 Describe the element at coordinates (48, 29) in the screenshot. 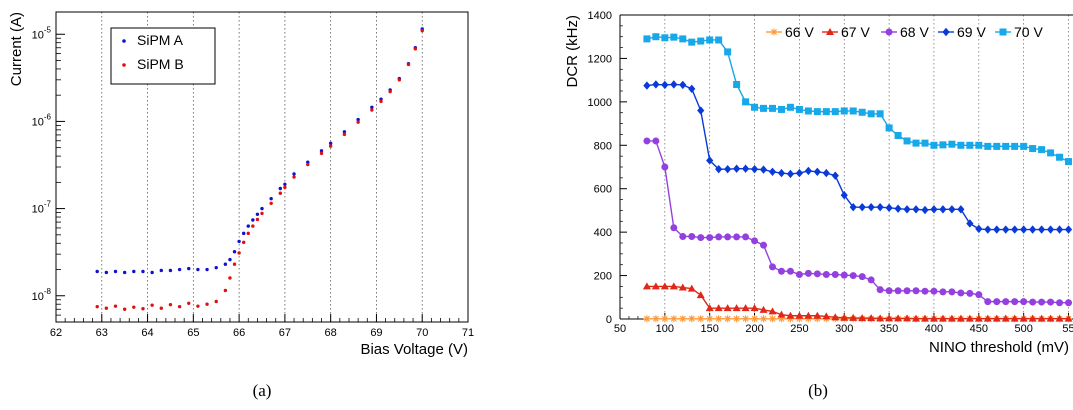

I see `y-tick-exponent: -5` at that location.